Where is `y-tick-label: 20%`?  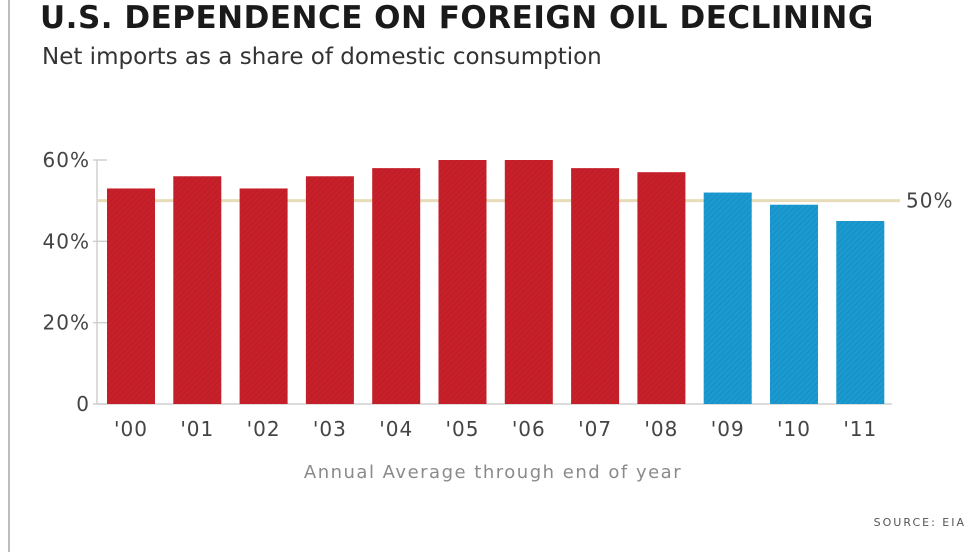 y-tick-label: 20% is located at coordinates (66, 323).